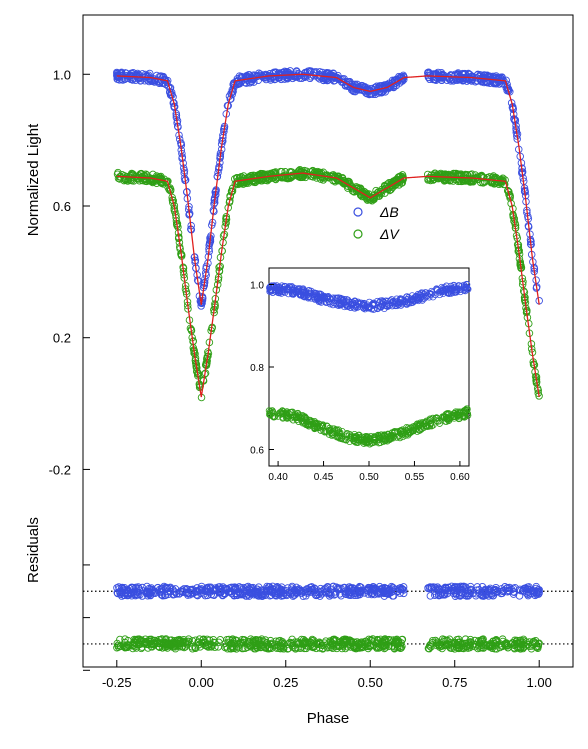 The width and height of the screenshot is (588, 749). Describe the element at coordinates (328, 718) in the screenshot. I see `x-axis-title: Phase` at that location.